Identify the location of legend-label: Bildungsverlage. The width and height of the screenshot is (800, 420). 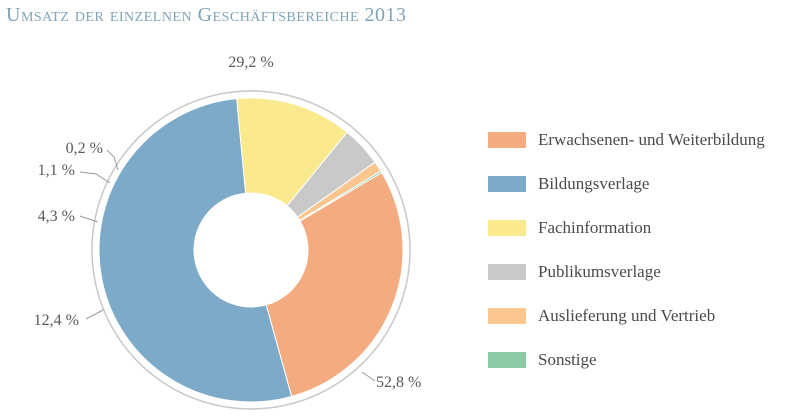
(594, 183).